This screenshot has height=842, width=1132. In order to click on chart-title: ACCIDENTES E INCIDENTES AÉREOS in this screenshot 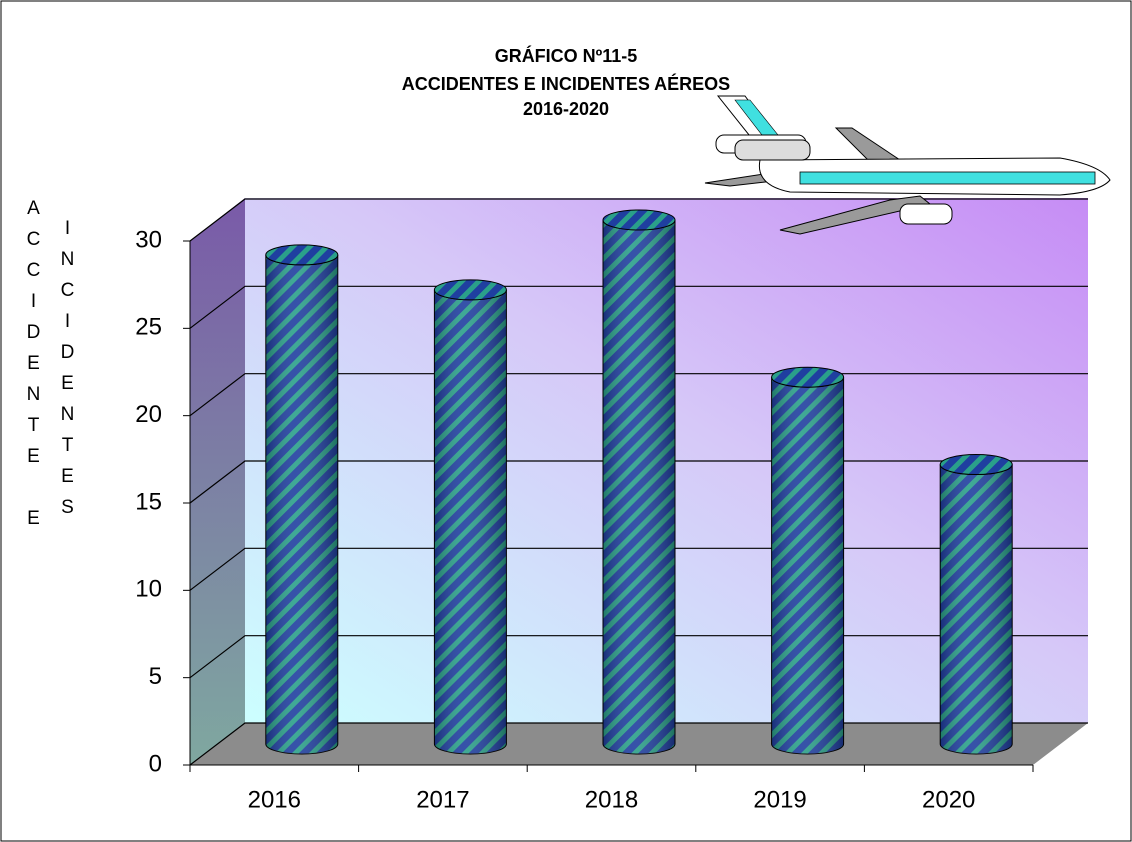, I will do `click(566, 83)`.